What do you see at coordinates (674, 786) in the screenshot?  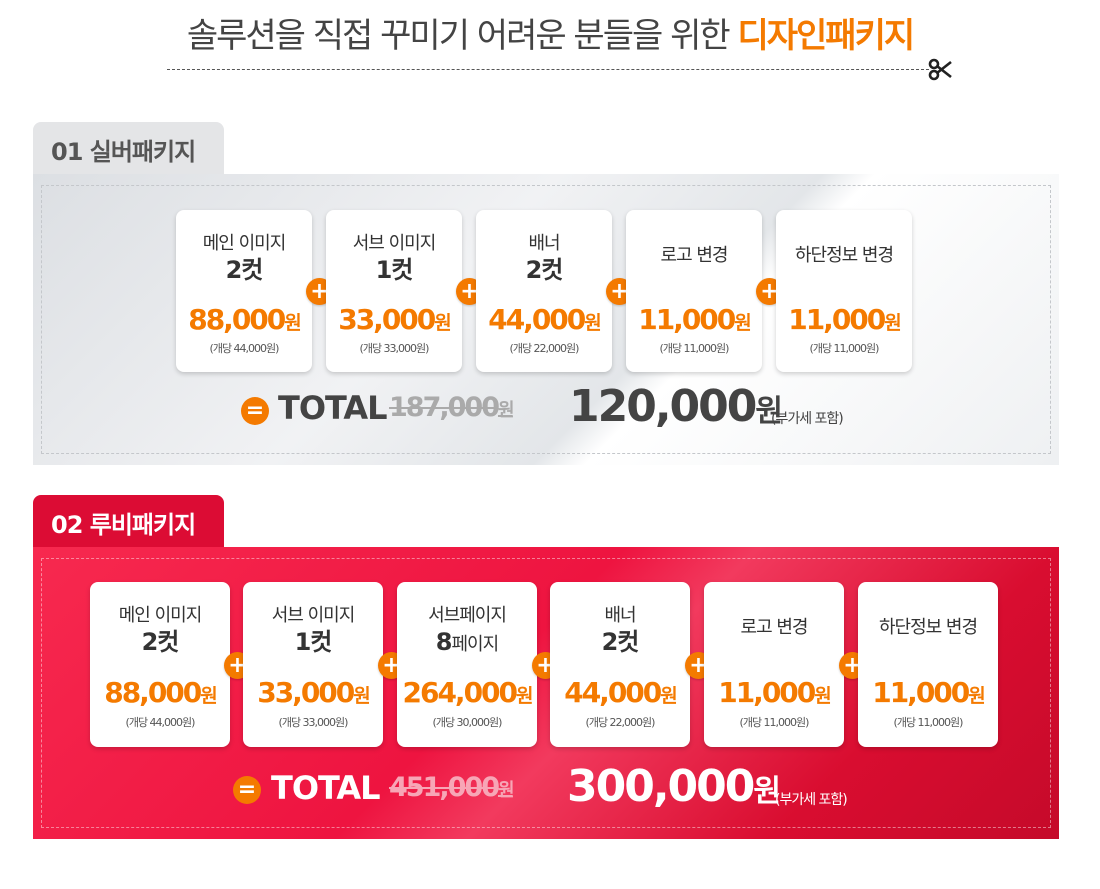 I see `final-total-price: 300,000원` at bounding box center [674, 786].